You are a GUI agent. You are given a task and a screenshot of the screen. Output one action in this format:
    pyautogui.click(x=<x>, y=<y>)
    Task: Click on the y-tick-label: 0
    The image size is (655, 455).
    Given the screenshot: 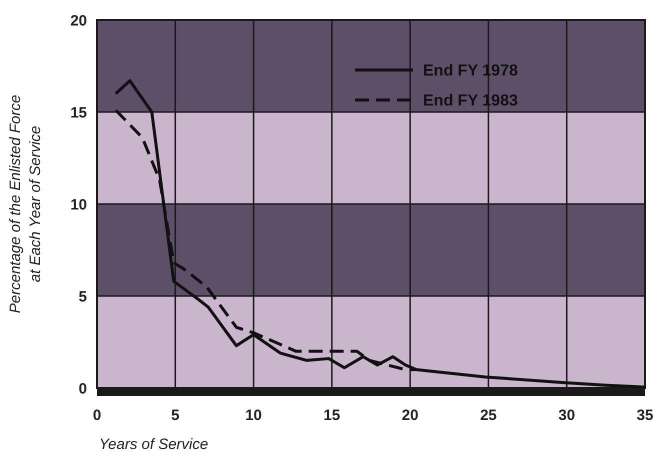 What is the action you would take?
    pyautogui.click(x=82, y=389)
    